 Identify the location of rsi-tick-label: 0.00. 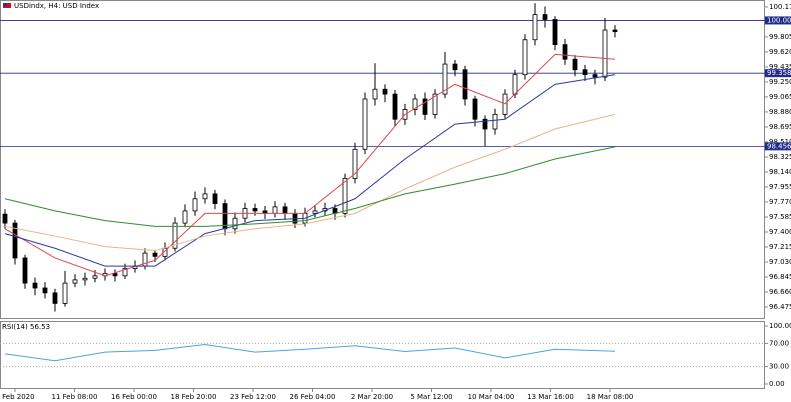
(777, 384).